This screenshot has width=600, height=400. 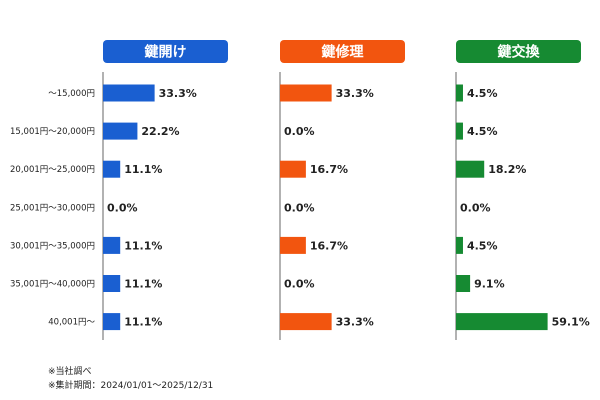 I want to click on data-label: 22.2%, so click(x=160, y=131).